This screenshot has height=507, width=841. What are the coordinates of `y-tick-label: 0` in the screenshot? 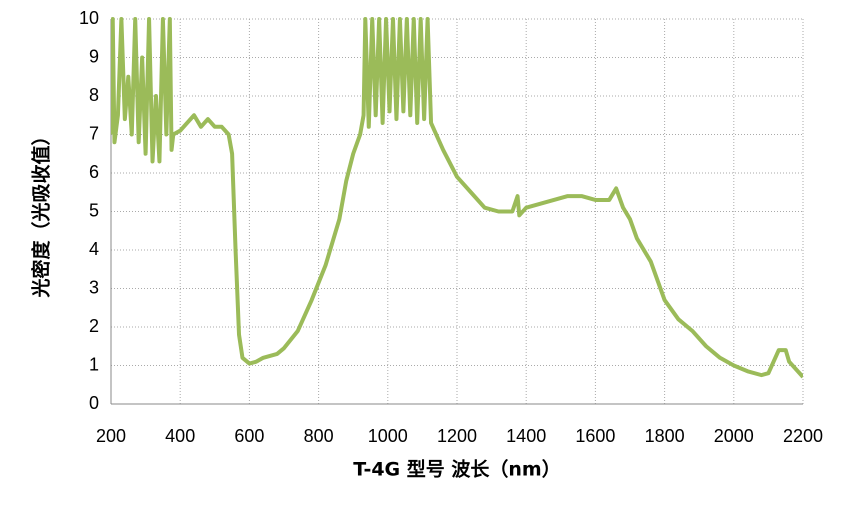 It's located at (94, 403).